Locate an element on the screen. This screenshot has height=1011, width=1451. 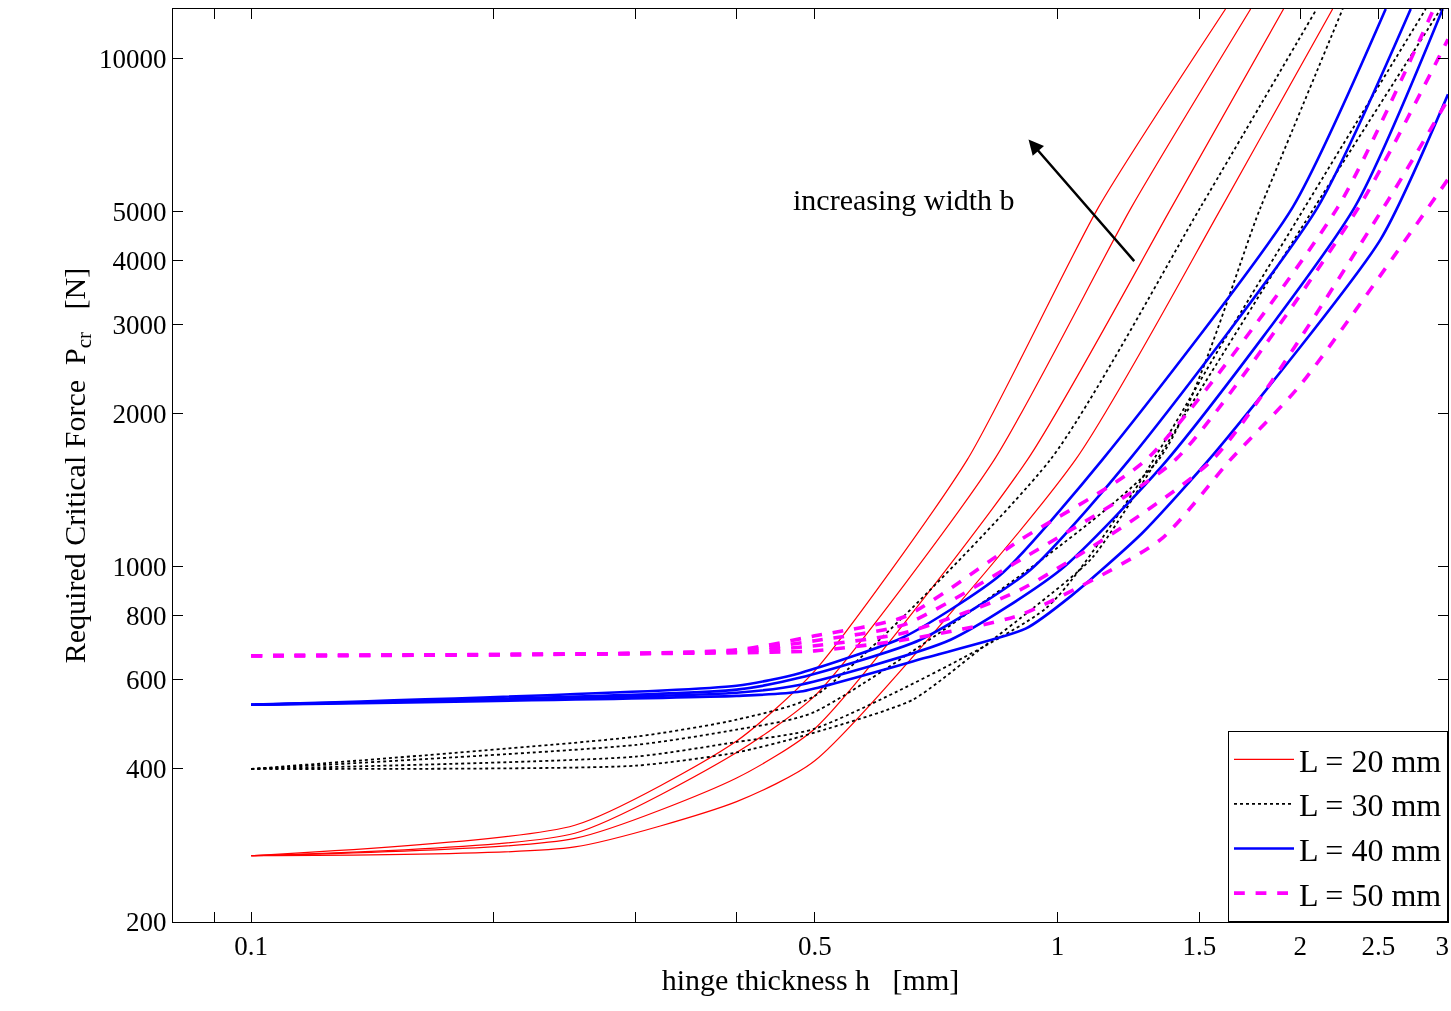
x-axis-title: hinge thickness h [mm] is located at coordinates (810, 979).